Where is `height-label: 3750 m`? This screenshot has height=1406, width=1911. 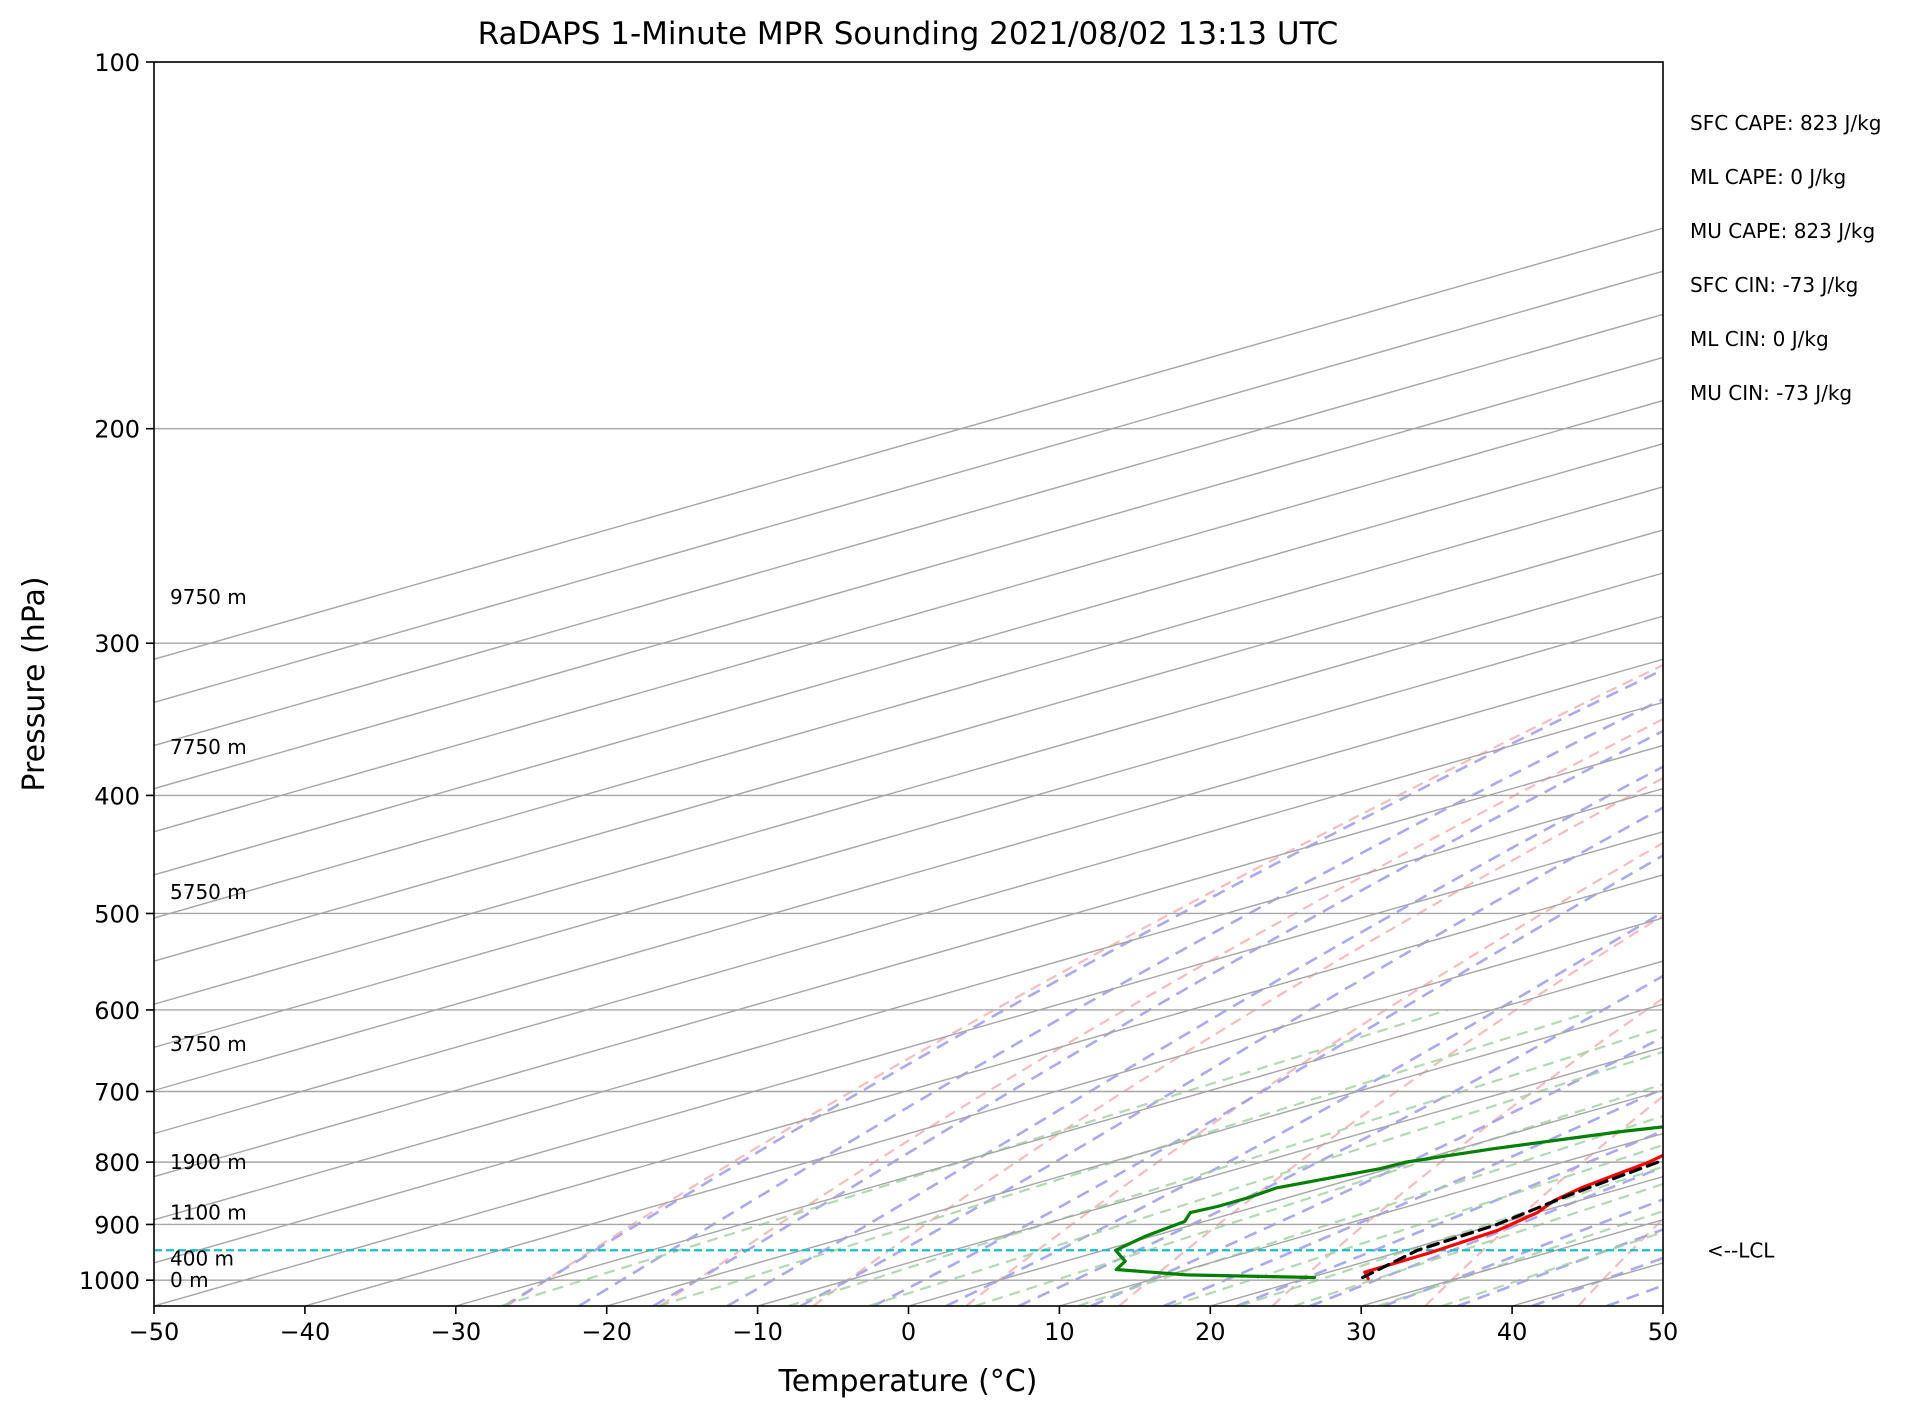 height-label: 3750 m is located at coordinates (208, 1044).